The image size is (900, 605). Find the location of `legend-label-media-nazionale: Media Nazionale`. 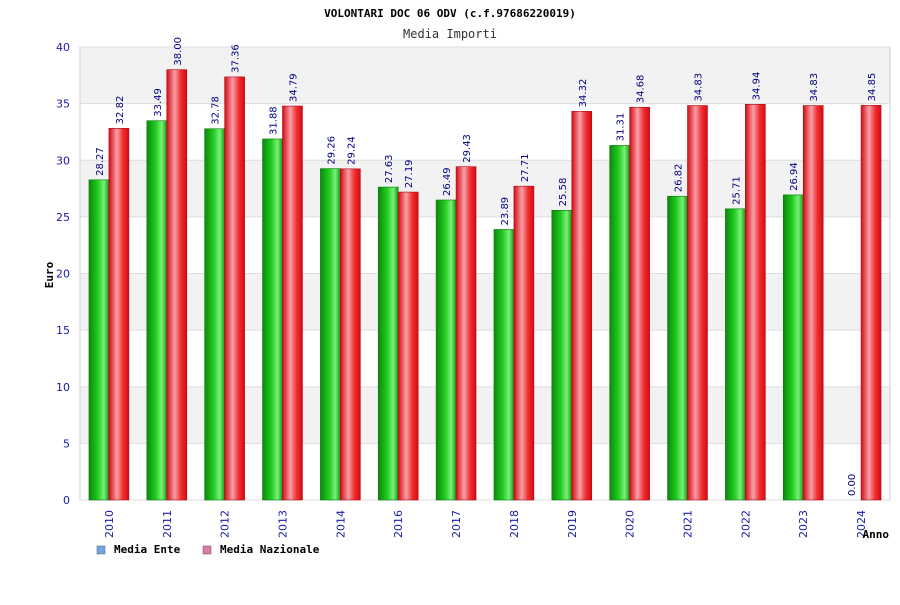

legend-label-media-nazionale: Media Nazionale is located at coordinates (270, 549).